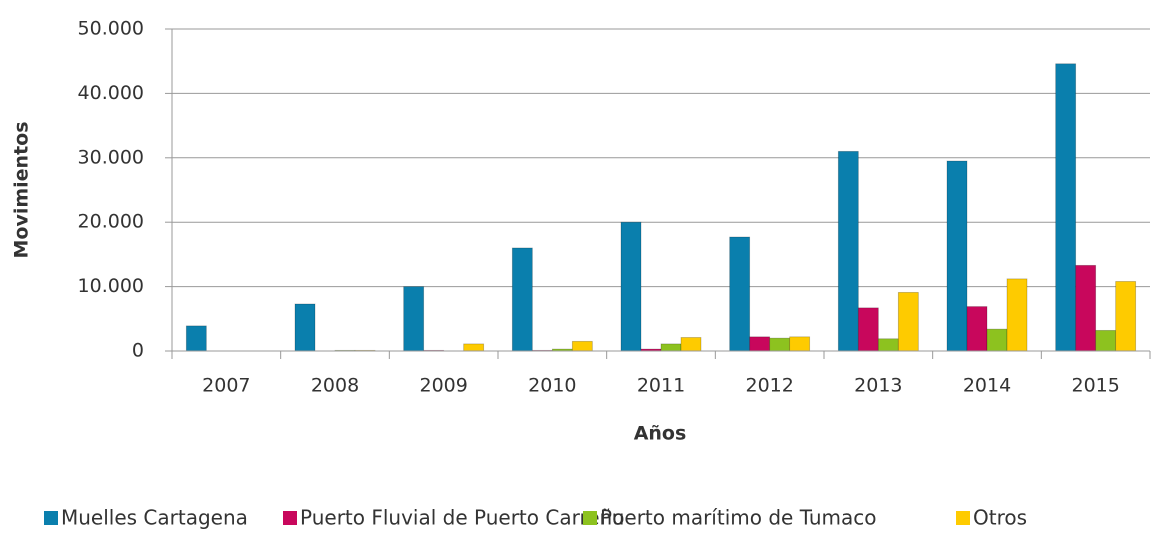 The height and width of the screenshot is (535, 1152). I want to click on y-tick-label: 10.000, so click(111, 286).